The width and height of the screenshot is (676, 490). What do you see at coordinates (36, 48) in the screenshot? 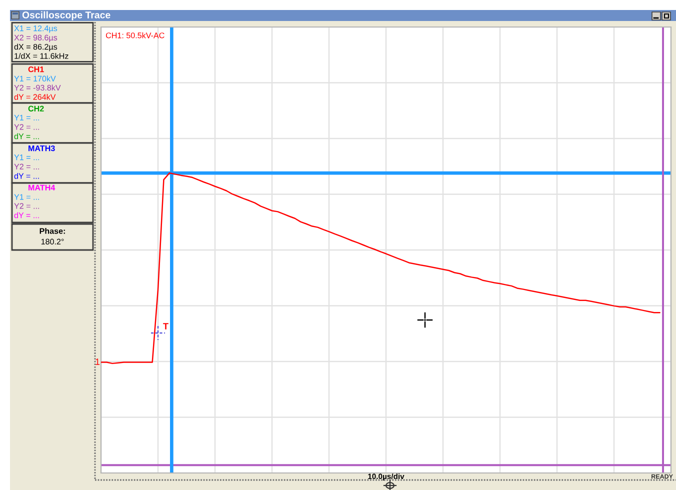
I see `text: dX = 86.2µs` at bounding box center [36, 48].